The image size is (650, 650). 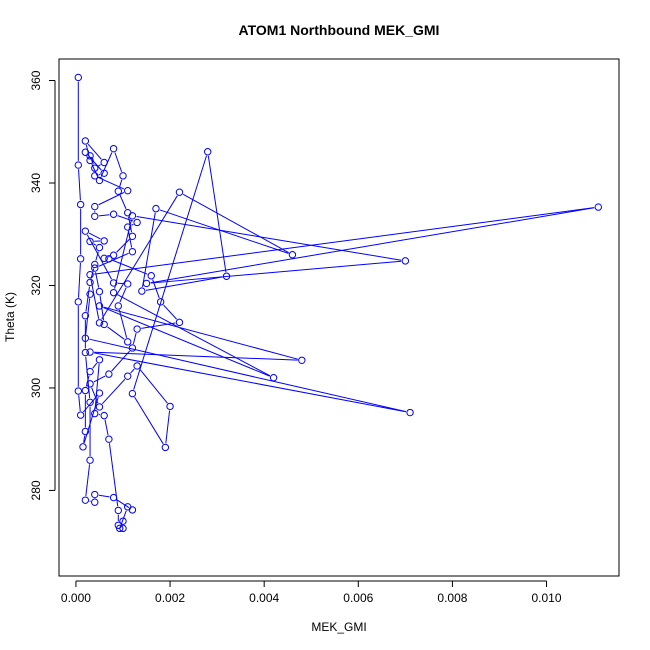 I want to click on y-tick-label: 340, so click(x=36, y=183).